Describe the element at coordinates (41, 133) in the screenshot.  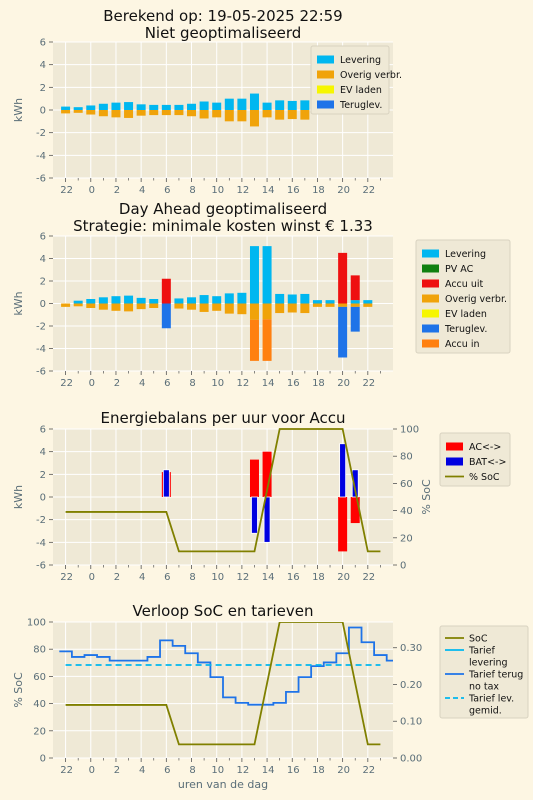
I see `y-tick-label: -2` at that location.